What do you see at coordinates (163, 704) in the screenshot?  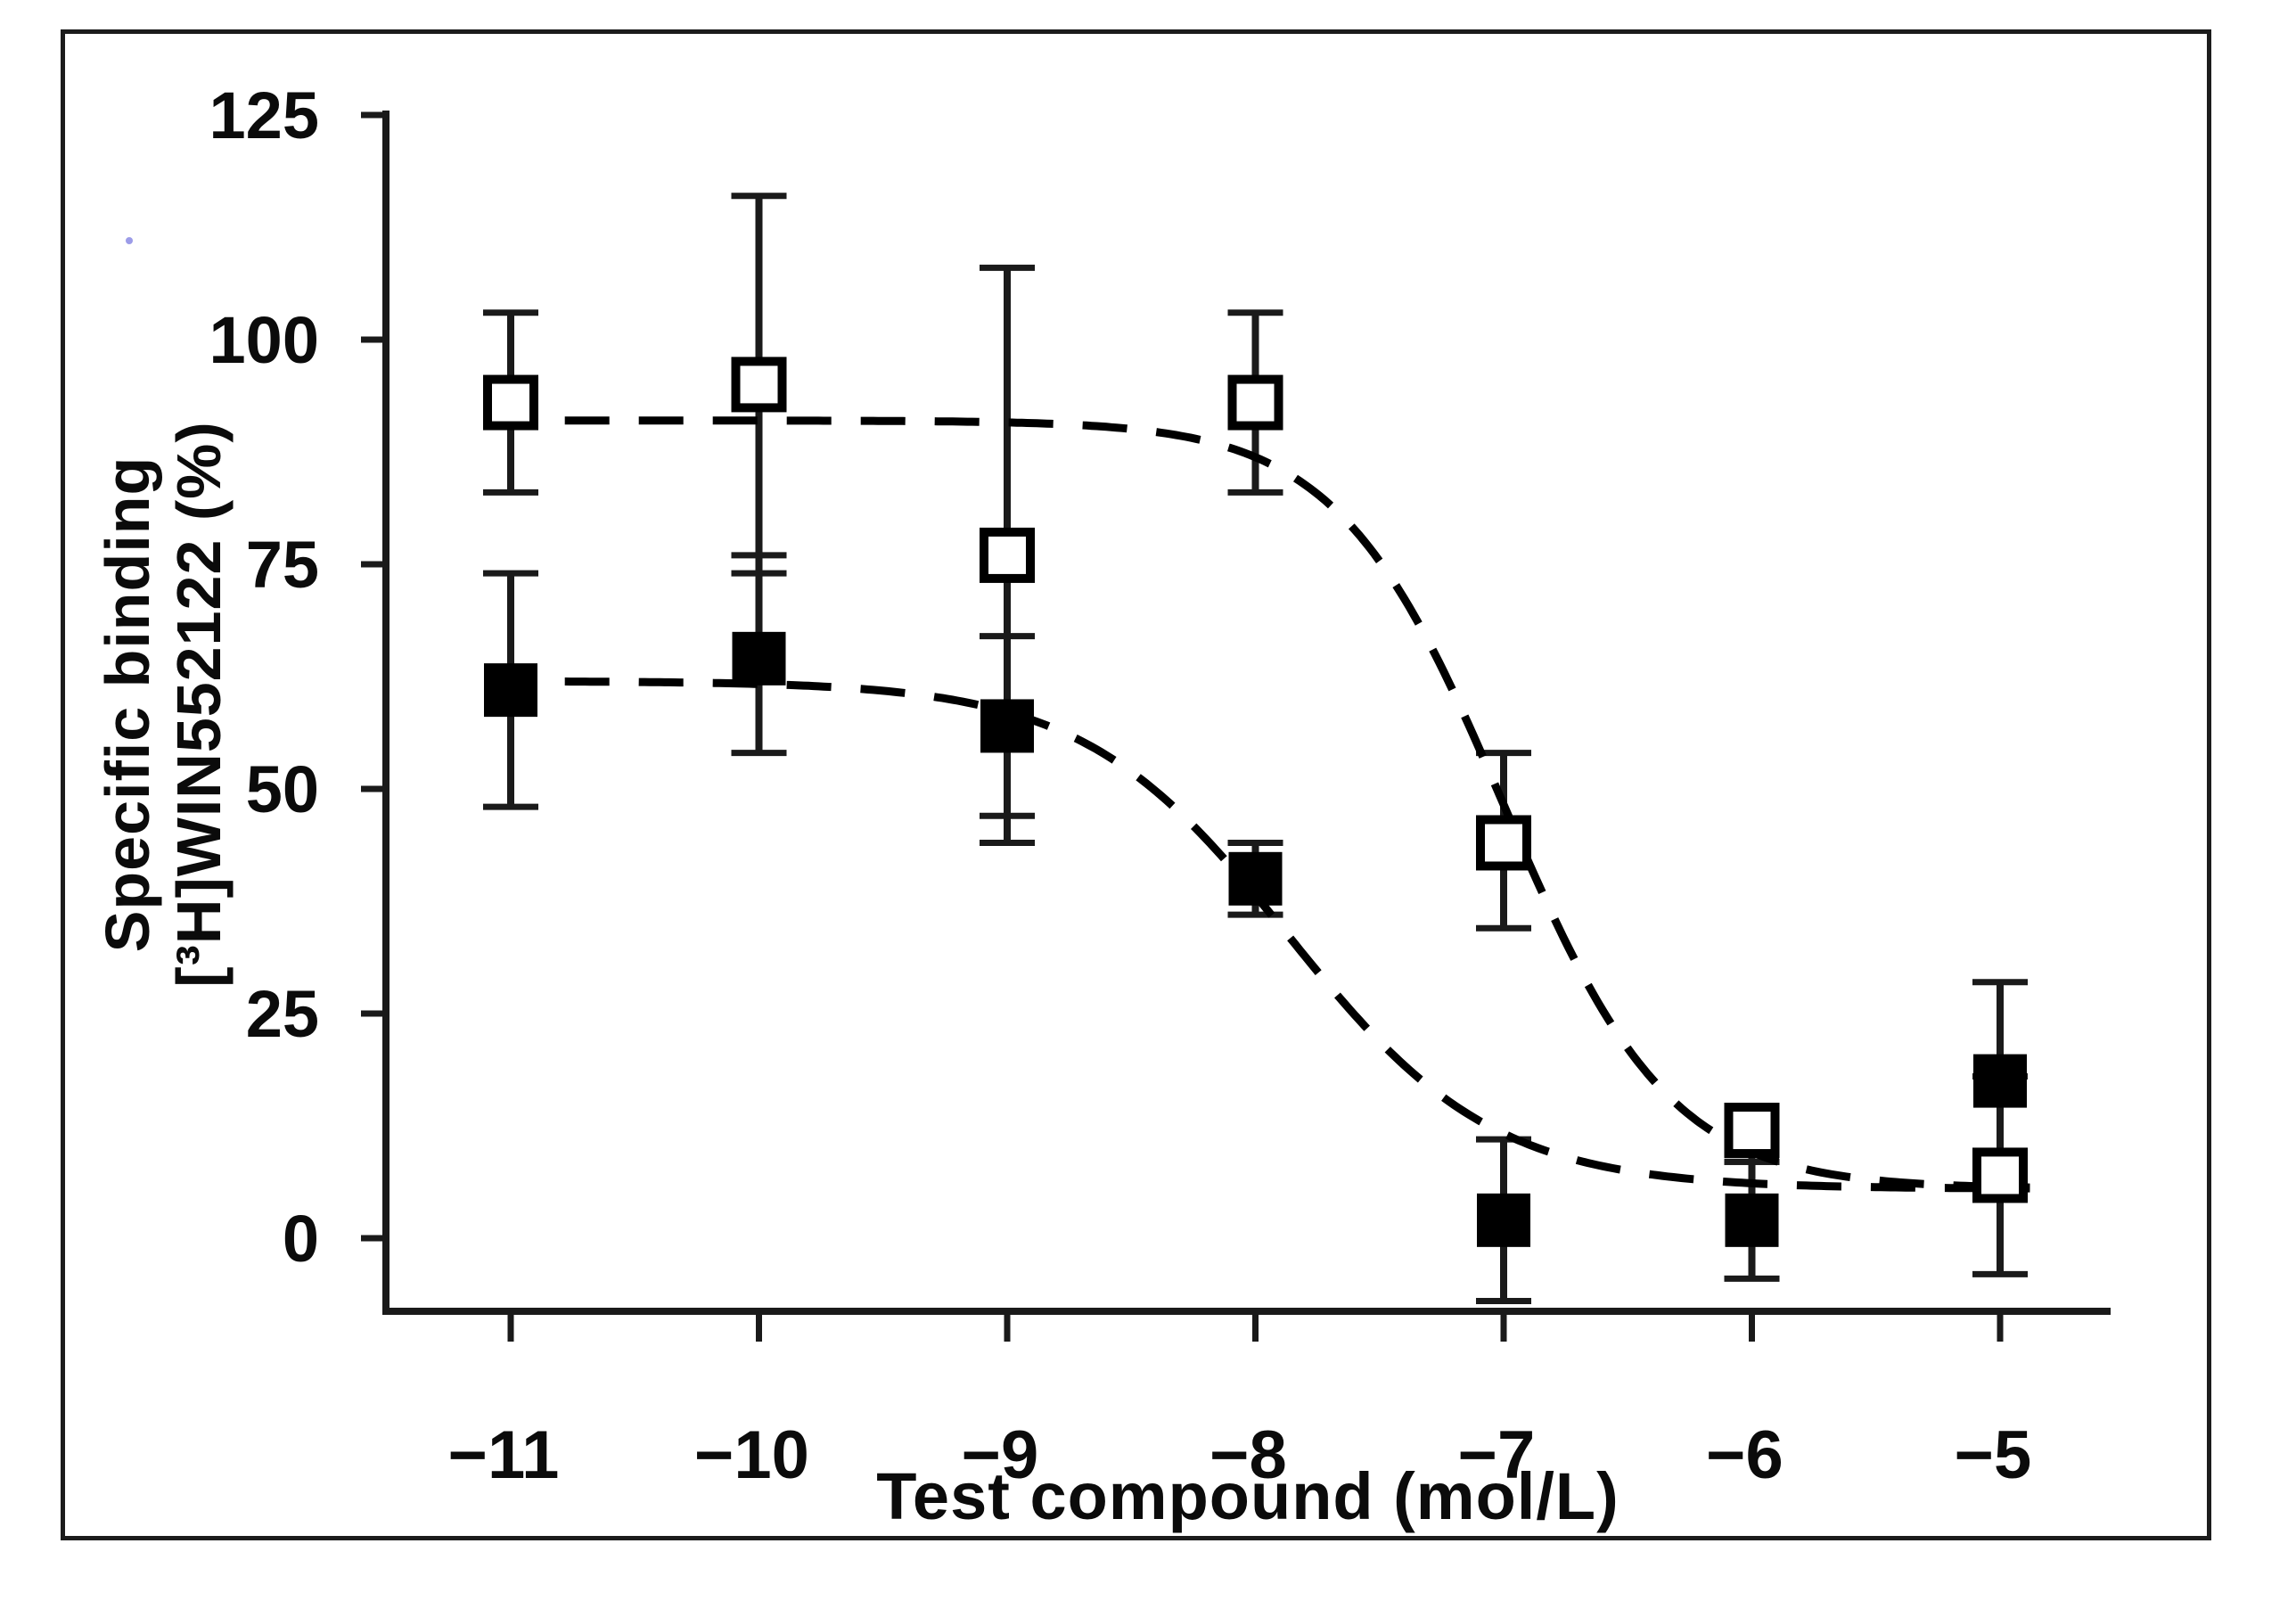 I see `y-axis-title: Specific binding [³H]WIN552122 (%)` at bounding box center [163, 704].